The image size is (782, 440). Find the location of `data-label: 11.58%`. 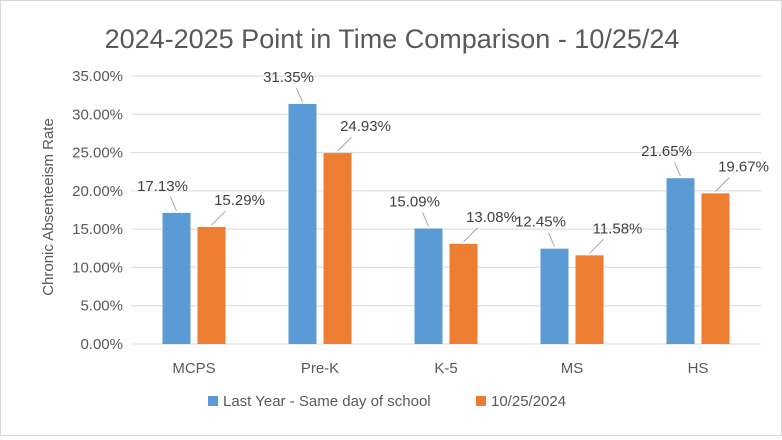

data-label: 11.58% is located at coordinates (618, 228).